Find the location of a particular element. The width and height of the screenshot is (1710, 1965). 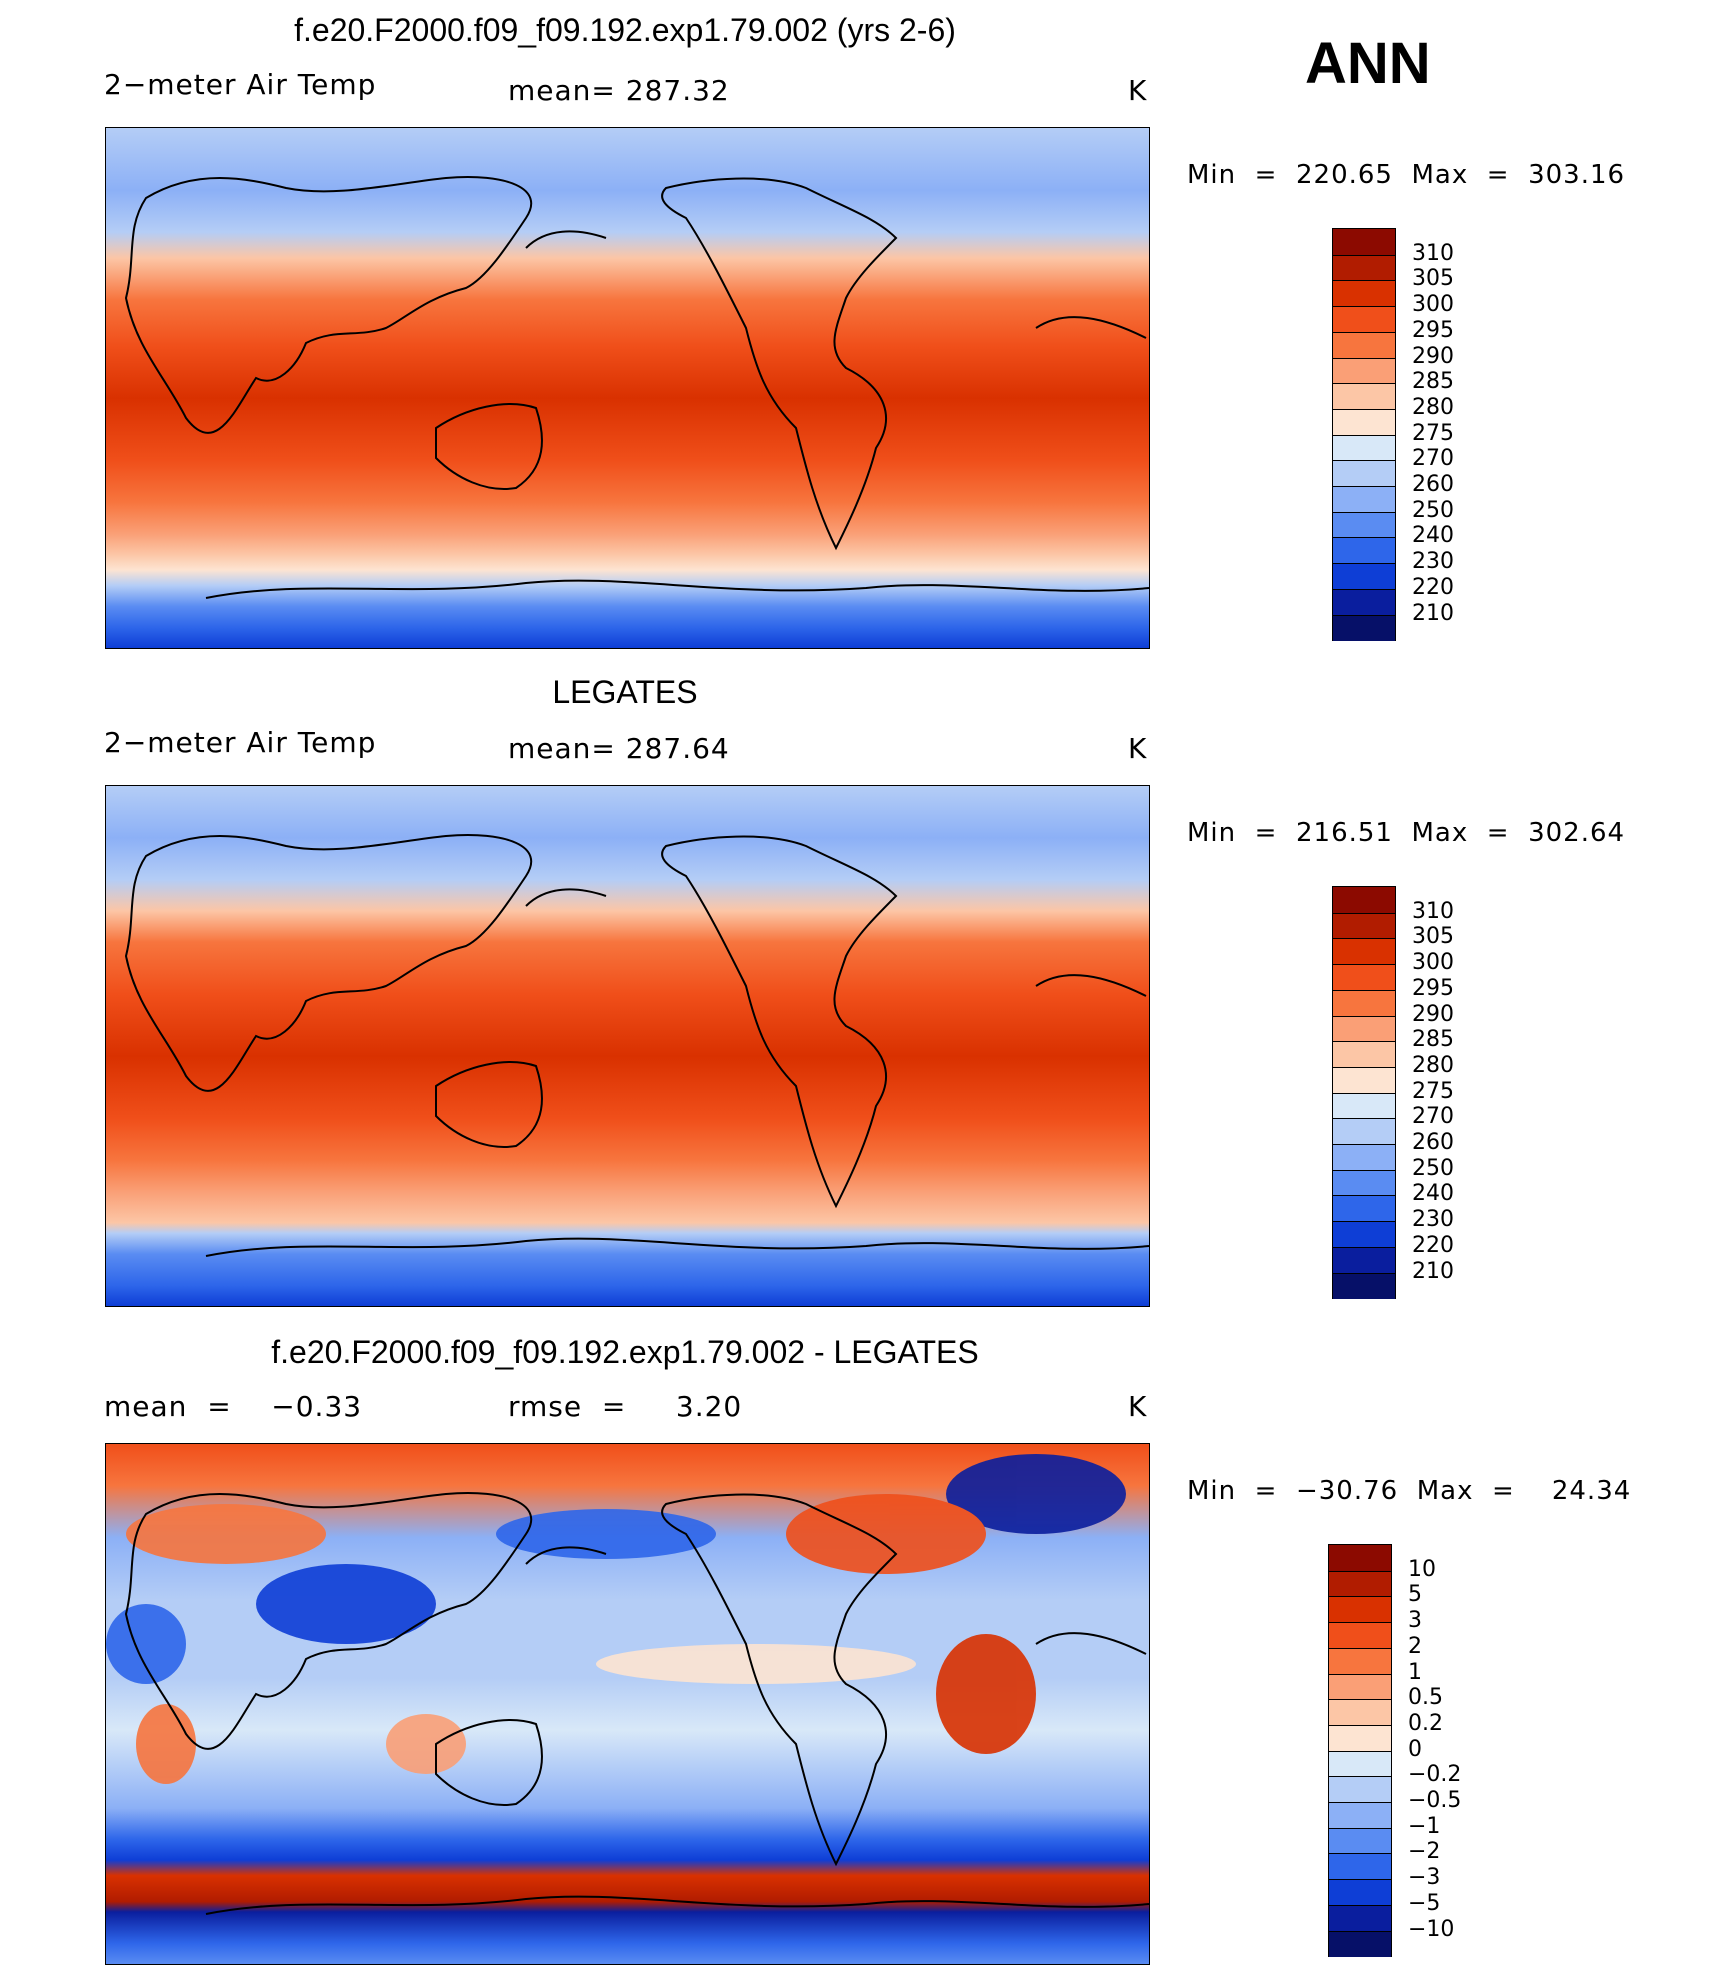

panel3-unit-label: K is located at coordinates (1138, 1406).